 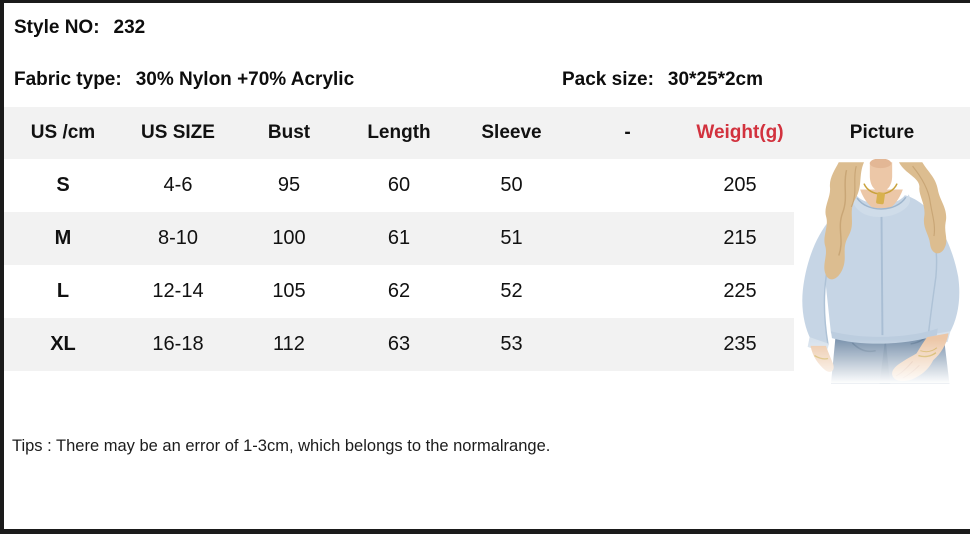 I want to click on style-no-value: 232, so click(x=129, y=27).